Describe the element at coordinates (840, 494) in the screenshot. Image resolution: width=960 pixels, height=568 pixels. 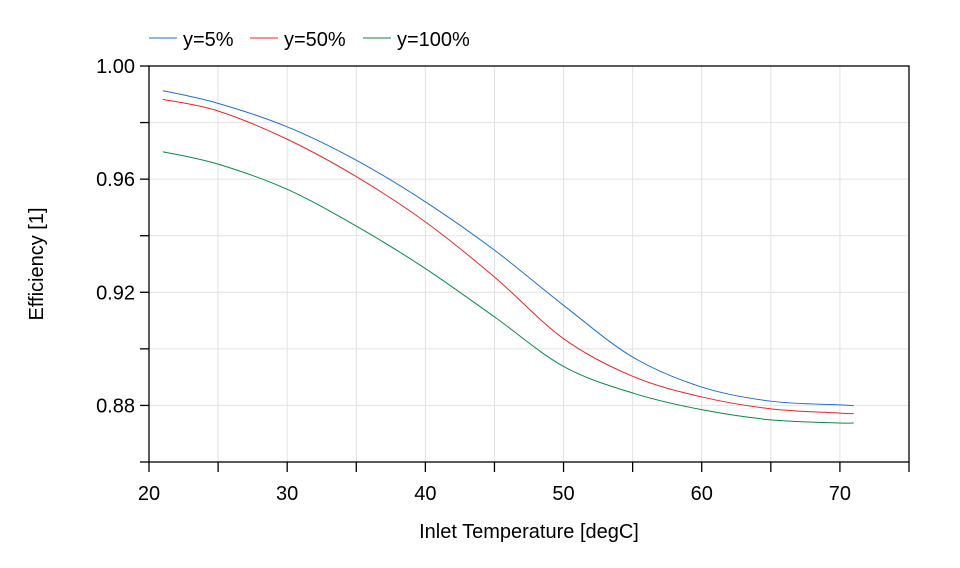
I see `x-tick-label: 70` at that location.